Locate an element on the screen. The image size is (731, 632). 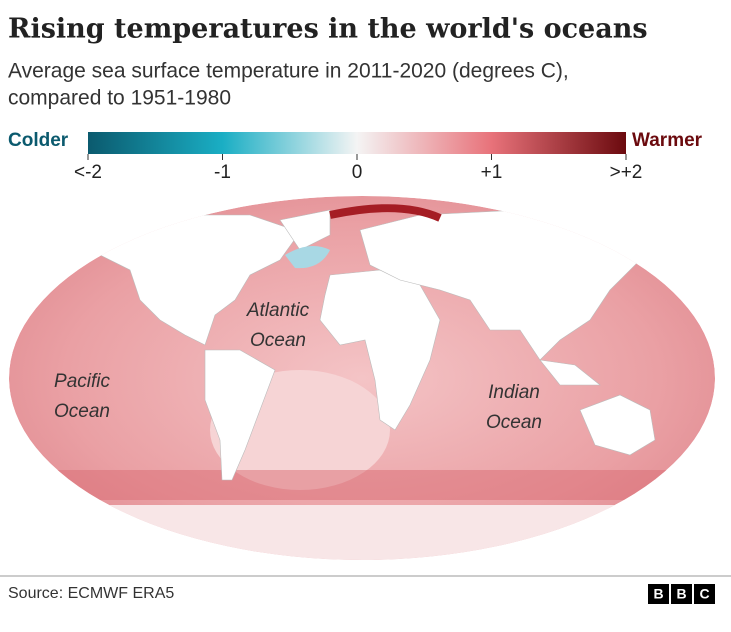
legend-ticks: <-2 -1 0 +1 >+2 is located at coordinates (358, 168).